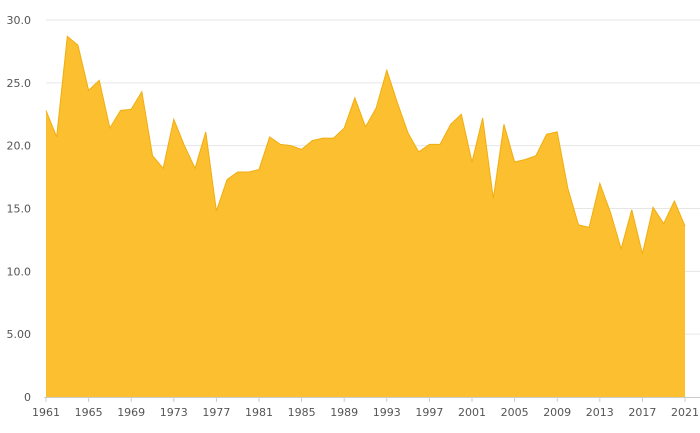 This screenshot has height=433, width=700. What do you see at coordinates (216, 412) in the screenshot?
I see `x-tick-label: 1977` at bounding box center [216, 412].